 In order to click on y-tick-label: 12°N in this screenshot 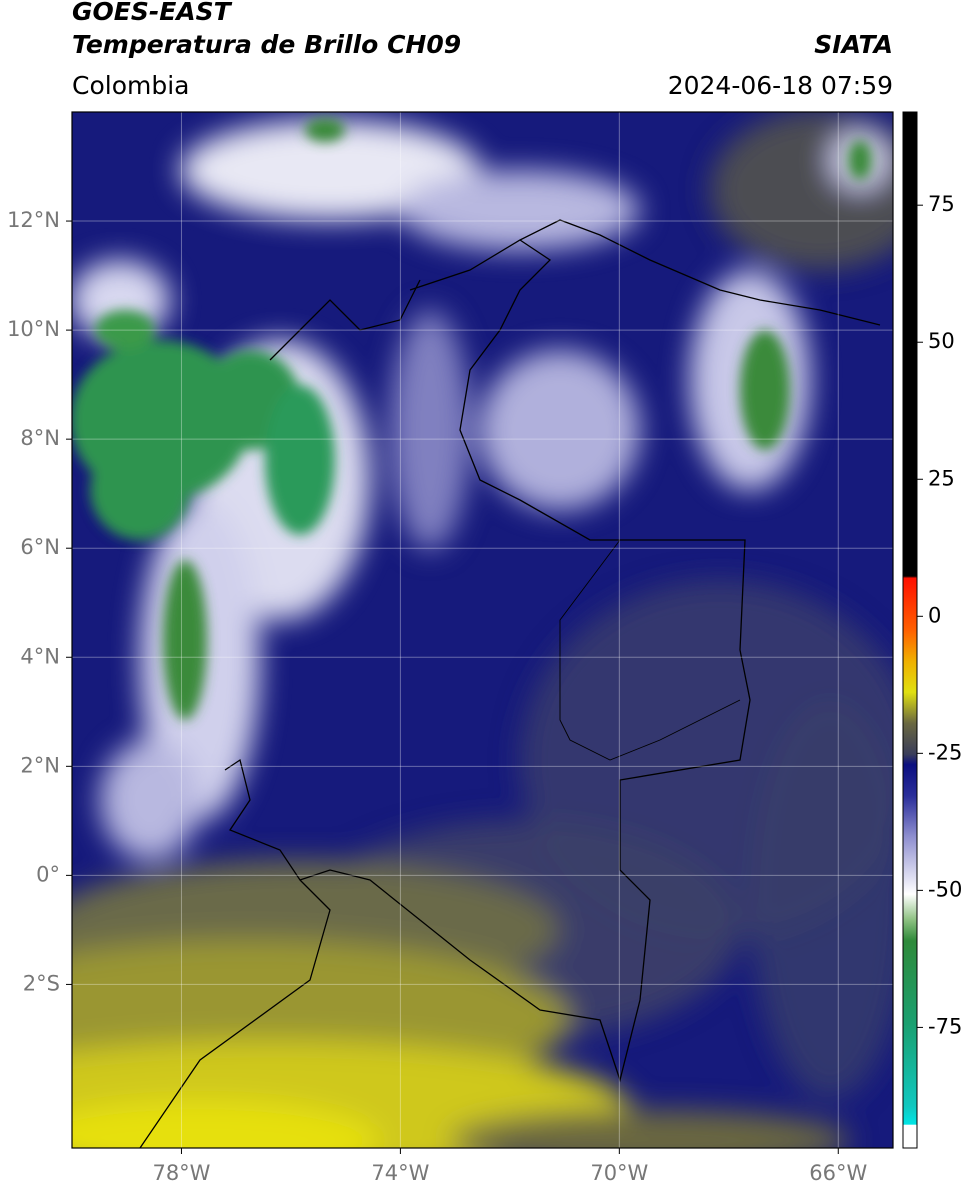, I will do `click(33, 220)`.